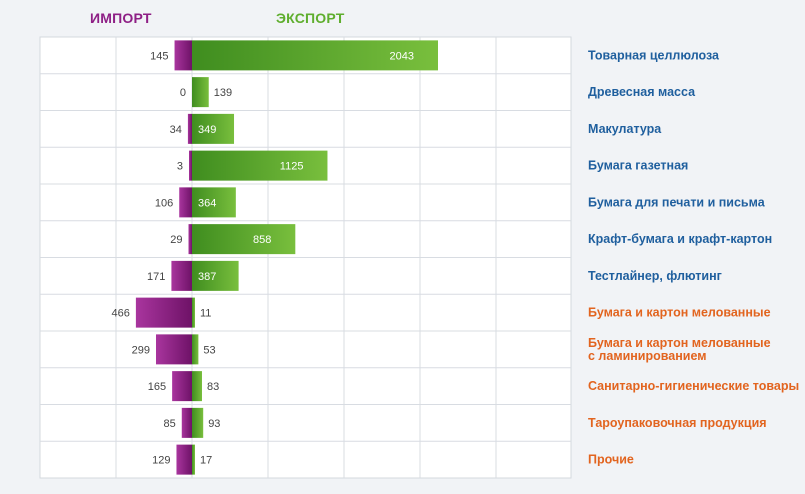  I want to click on value-label-import: 171, so click(156, 277).